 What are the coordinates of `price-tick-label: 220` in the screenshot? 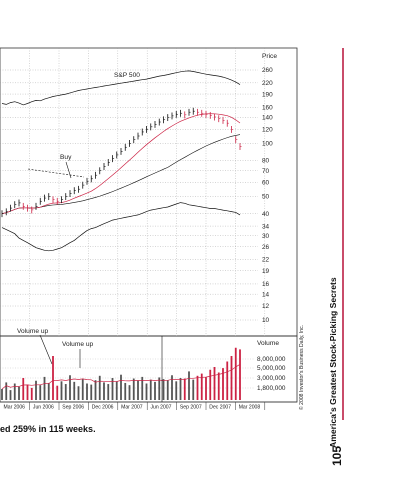 It's located at (267, 83).